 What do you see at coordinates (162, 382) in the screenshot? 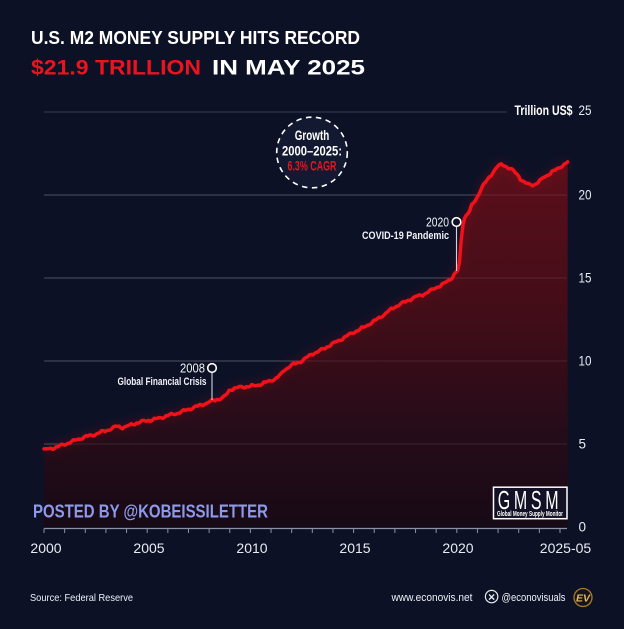
I see `svg-text: Global Financial Crisis` at bounding box center [162, 382].